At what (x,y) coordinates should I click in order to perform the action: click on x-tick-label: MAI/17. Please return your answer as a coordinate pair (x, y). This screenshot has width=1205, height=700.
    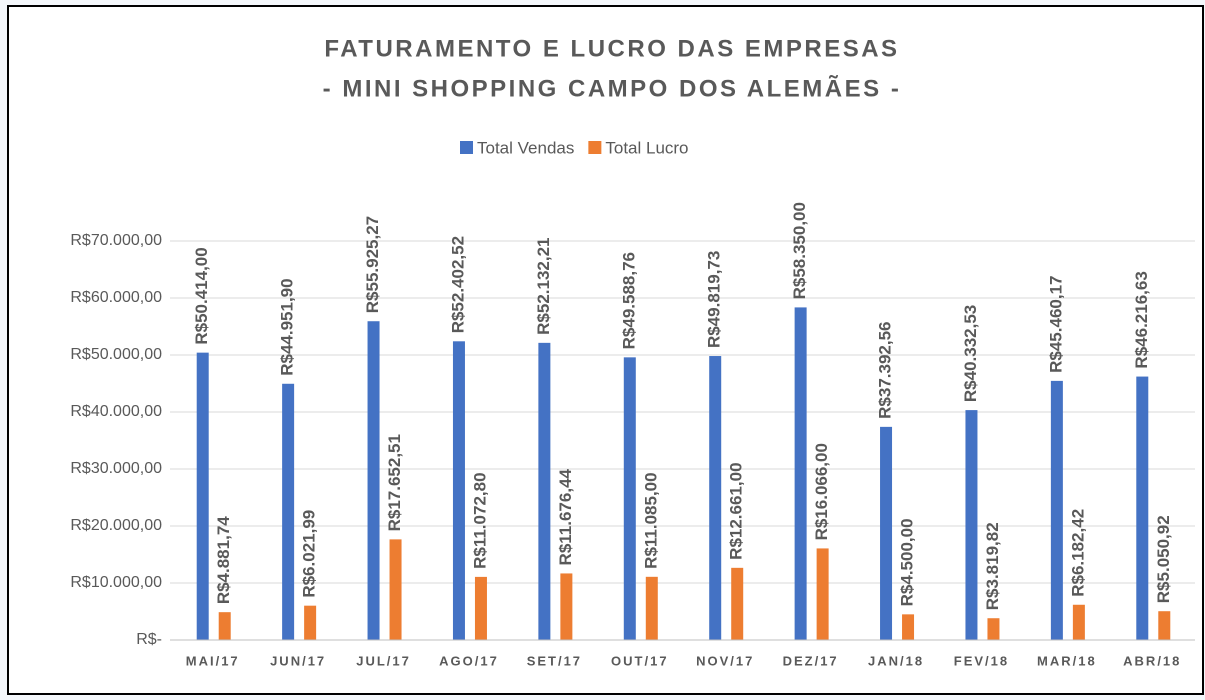
    Looking at the image, I should click on (213, 660).